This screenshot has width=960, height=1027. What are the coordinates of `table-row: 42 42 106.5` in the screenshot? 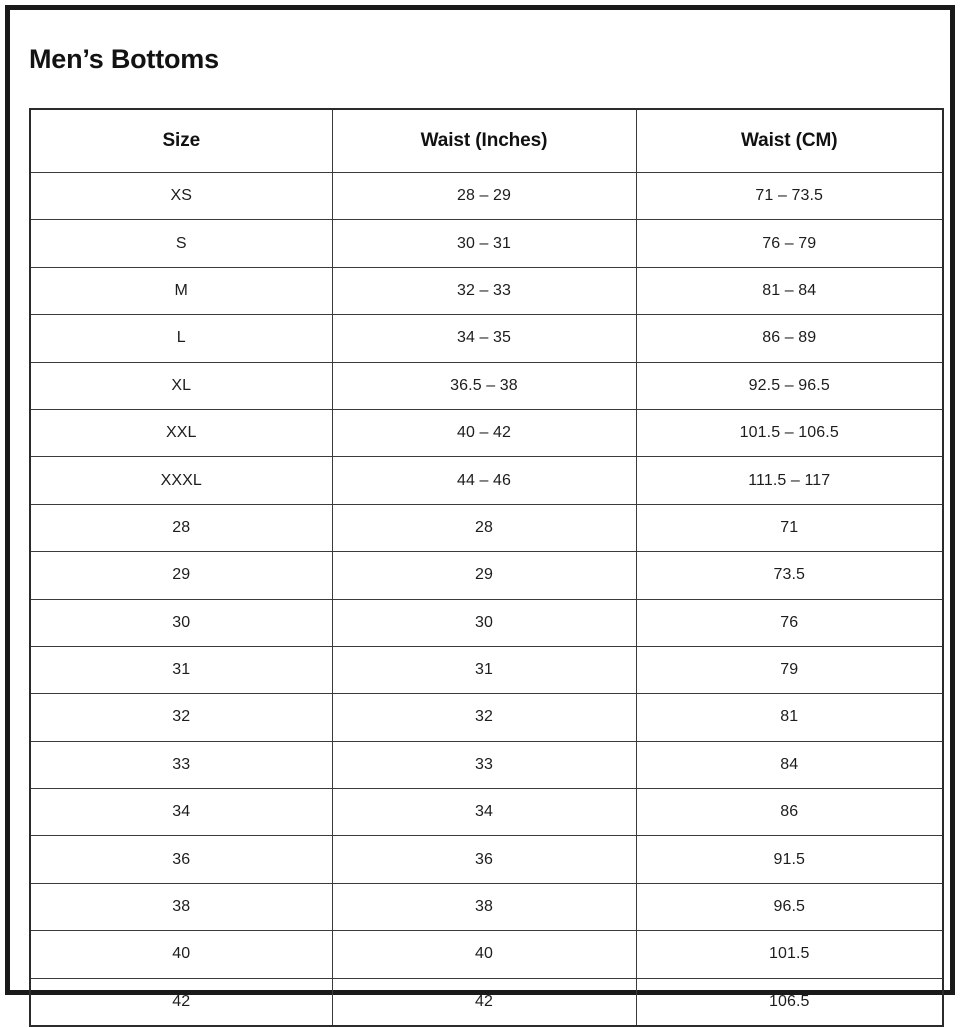 It's located at (486, 1002).